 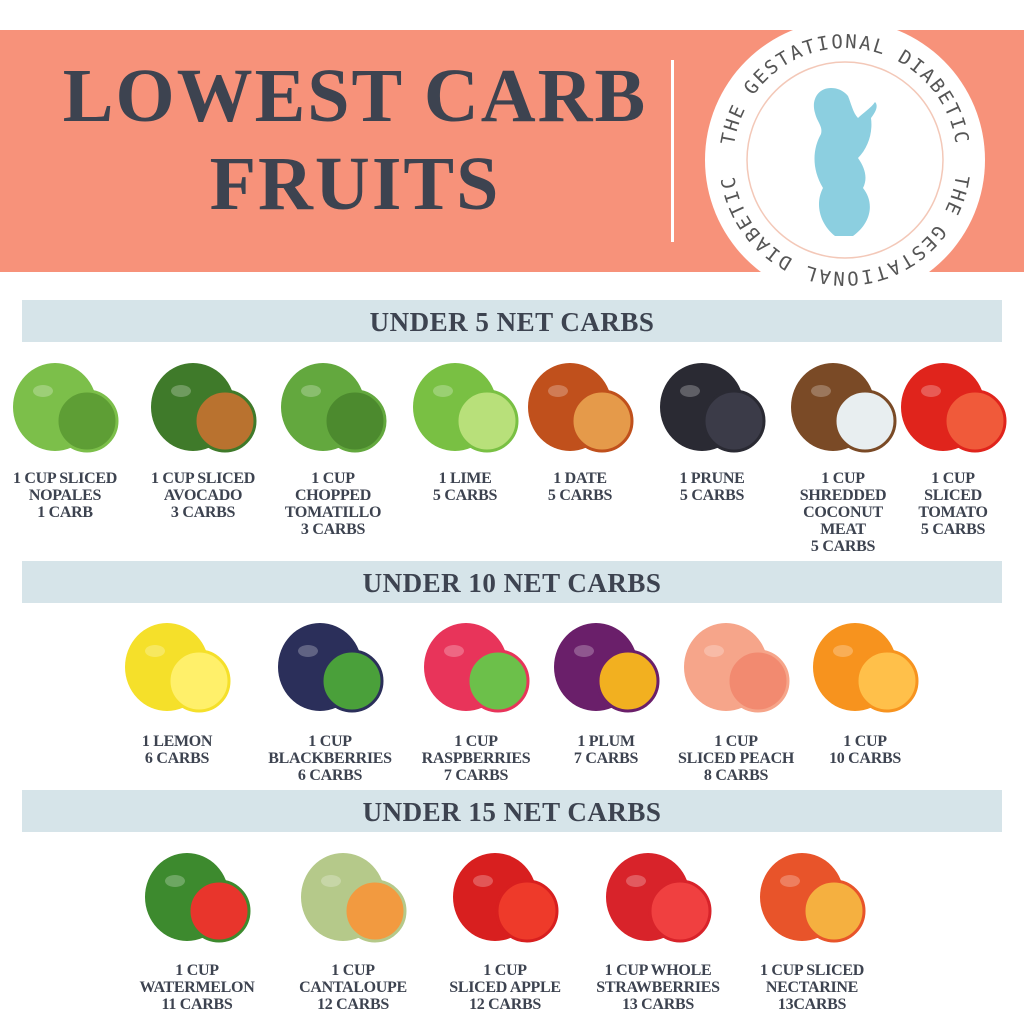 What do you see at coordinates (177, 750) in the screenshot?
I see `fruit-label: 1 LEMON 6 CARBS` at bounding box center [177, 750].